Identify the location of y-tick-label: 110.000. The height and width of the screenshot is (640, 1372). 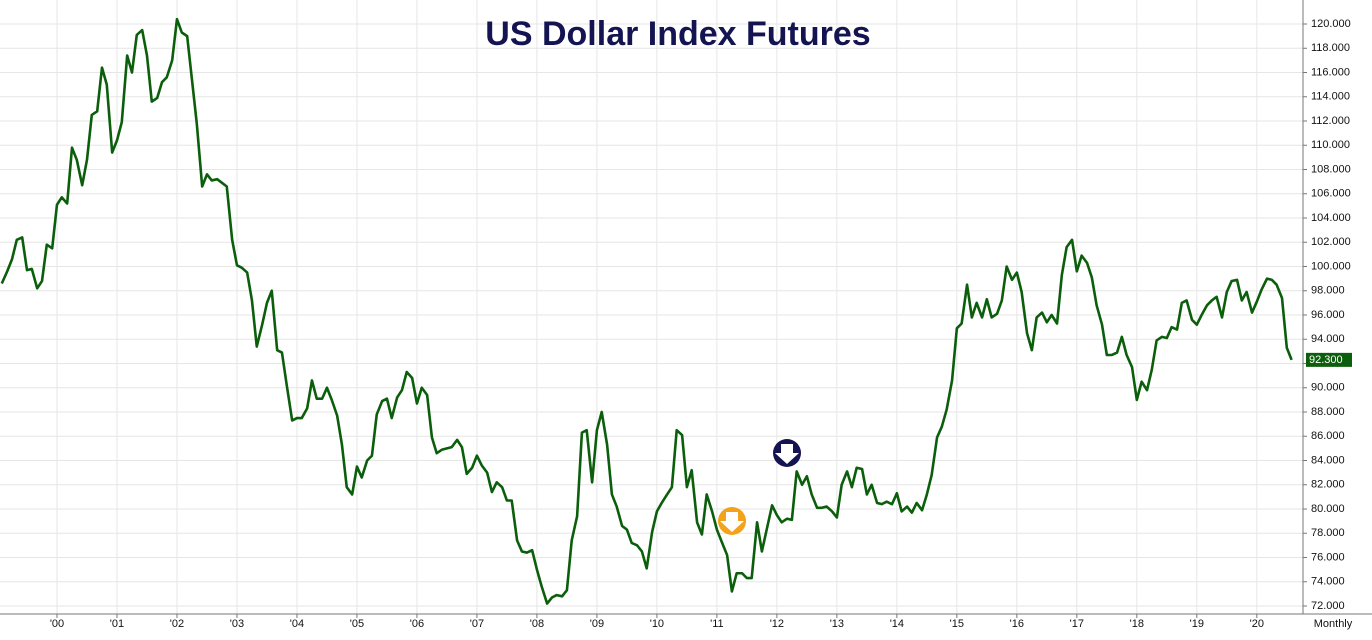
(1330, 145).